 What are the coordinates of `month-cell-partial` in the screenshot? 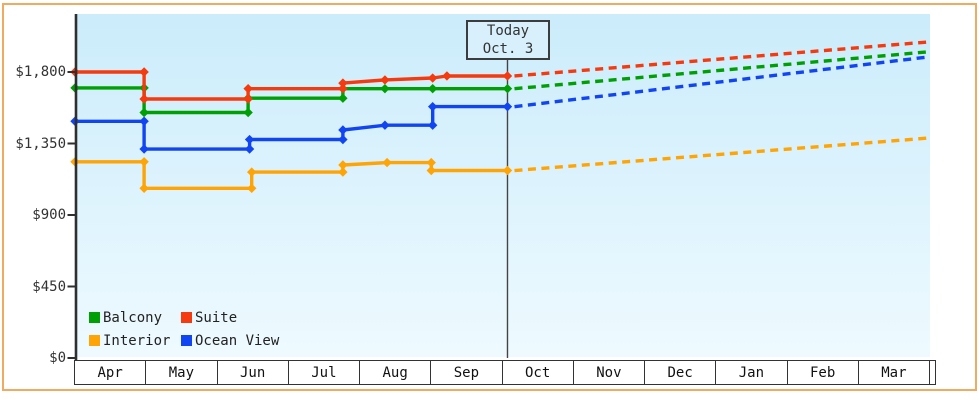 It's located at (932, 372).